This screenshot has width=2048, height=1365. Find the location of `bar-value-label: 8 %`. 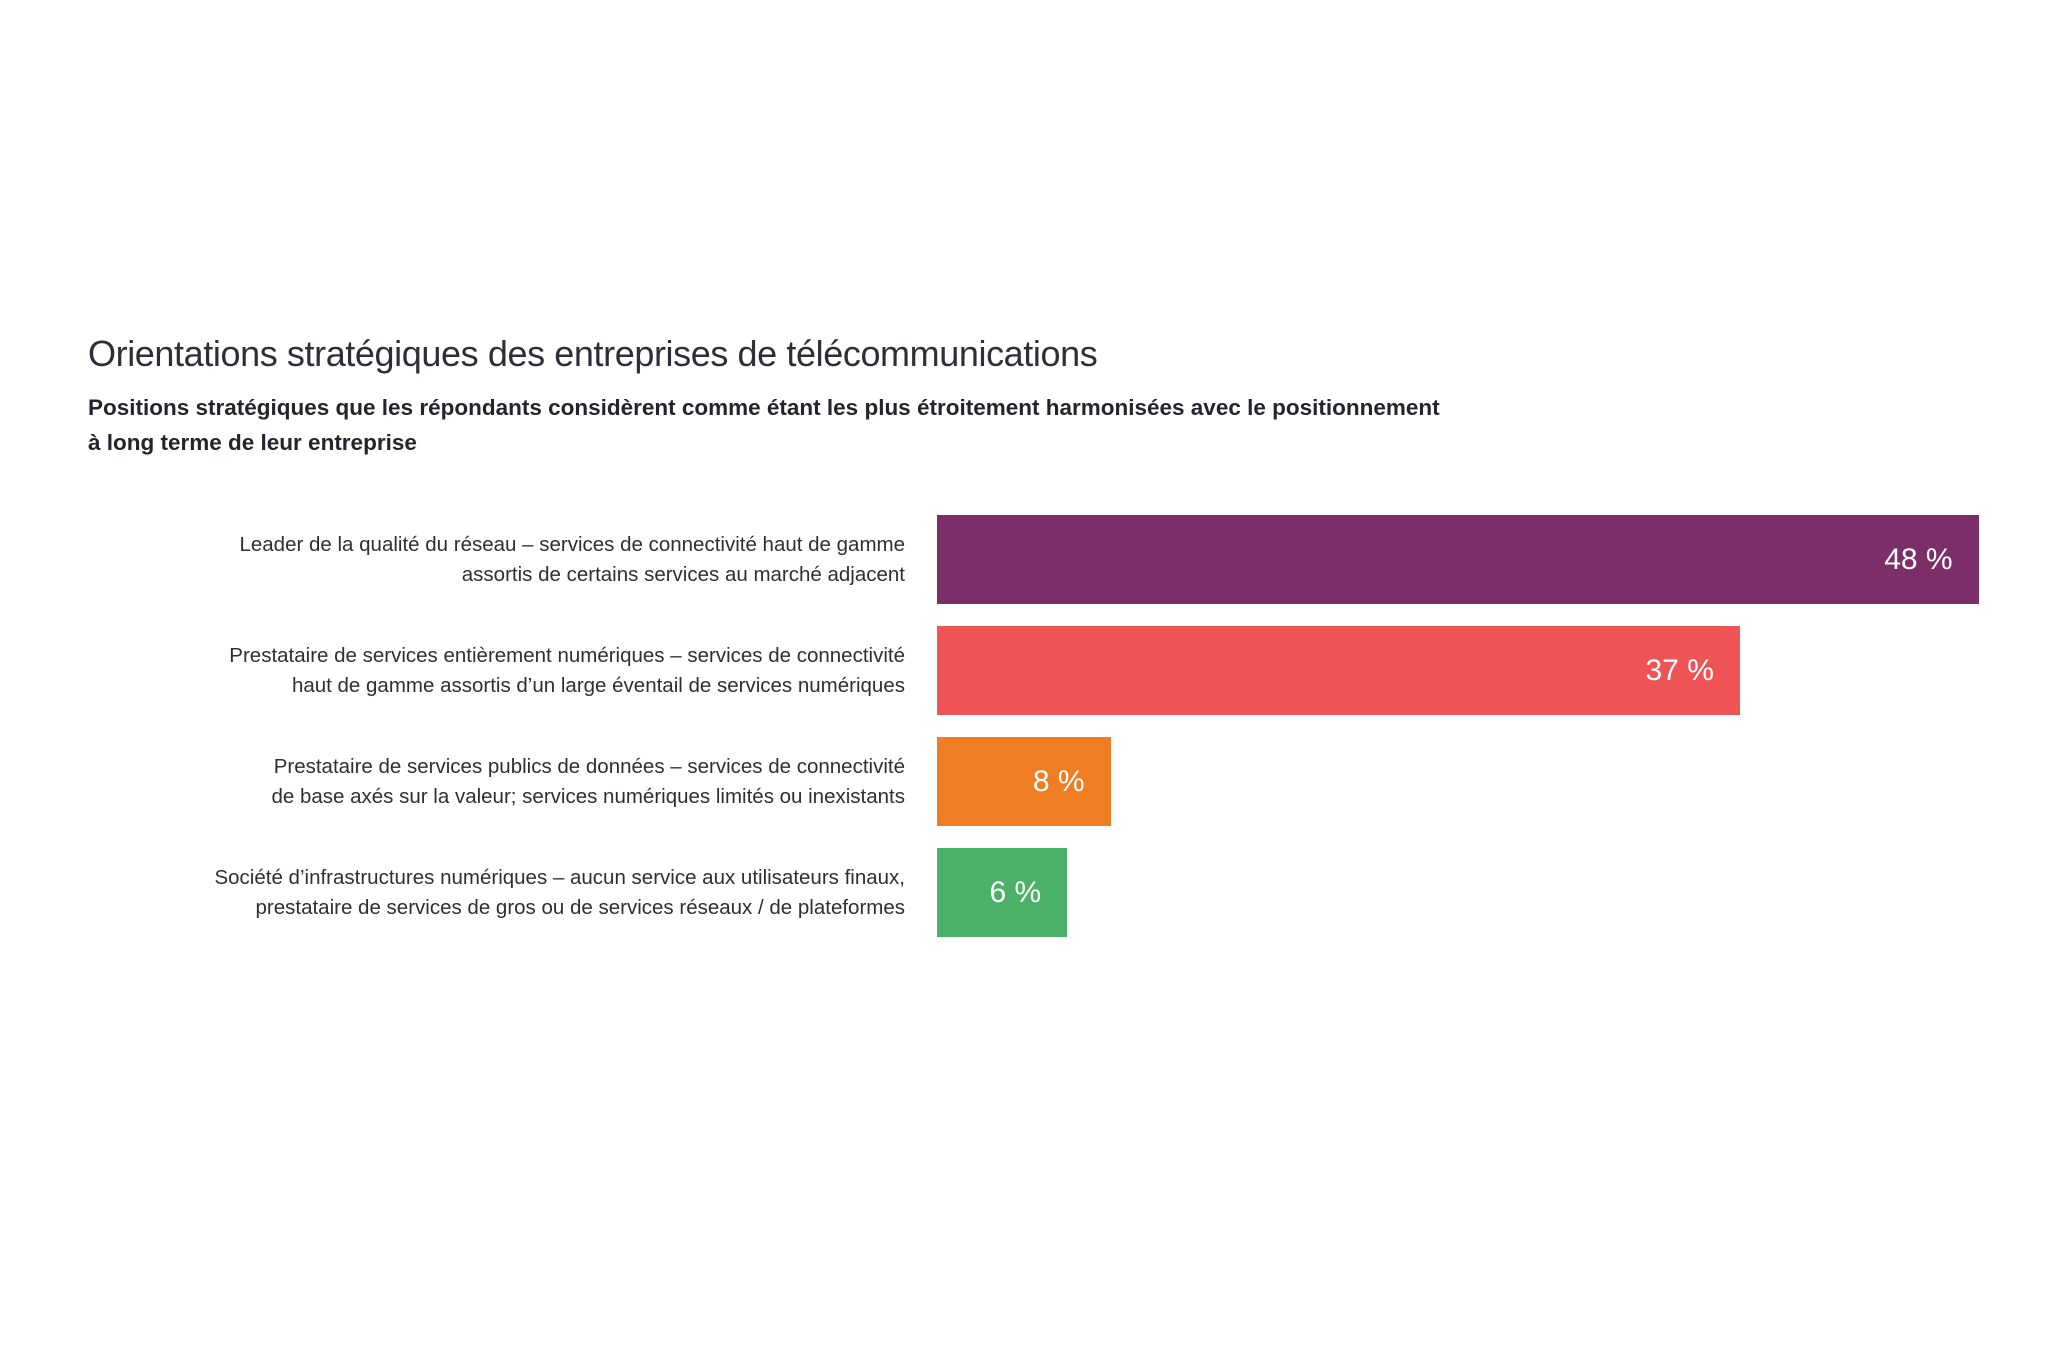

bar-value-label: 8 % is located at coordinates (1058, 781).